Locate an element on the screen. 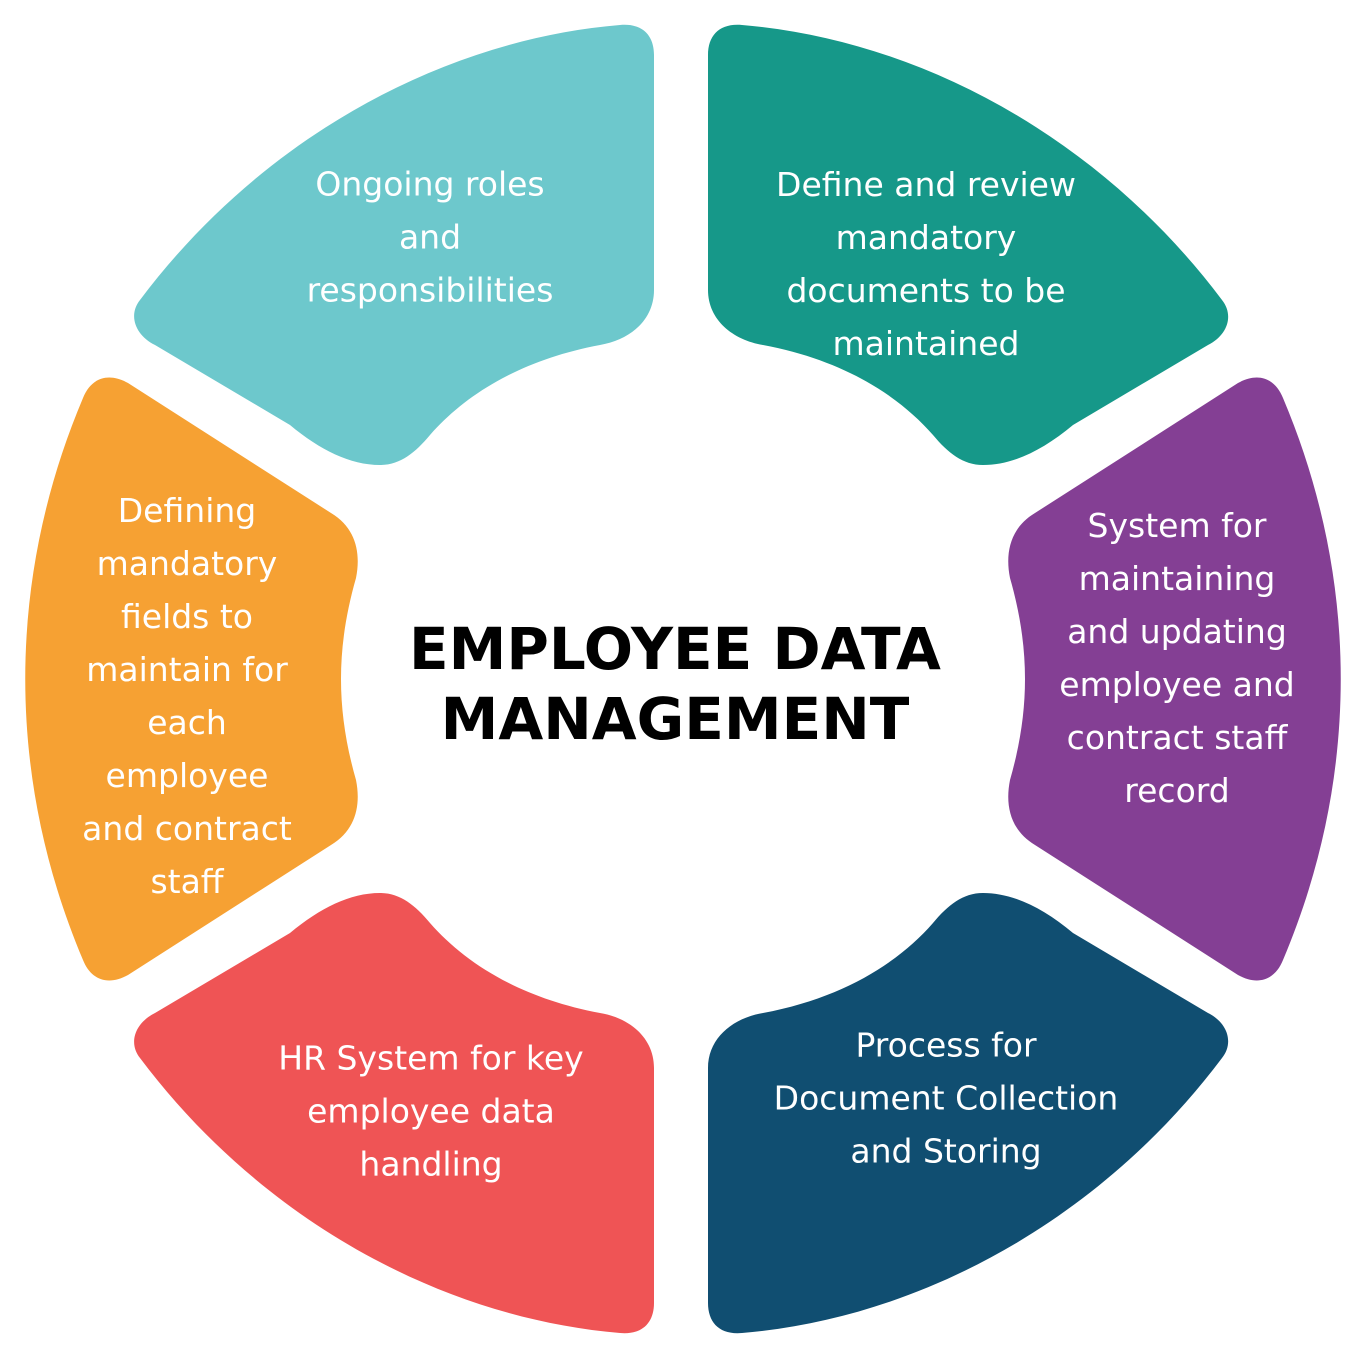  label-hr-system-line: employee data is located at coordinates (431, 1111).